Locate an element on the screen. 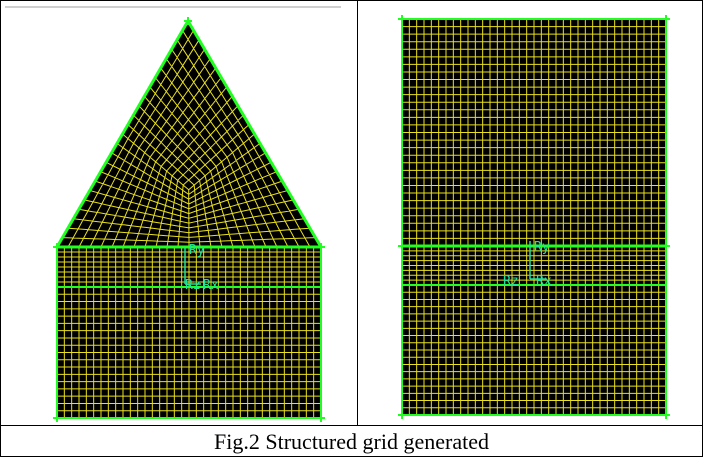 The height and width of the screenshot is (457, 703). axis-triad-left: Ry Rz Rx is located at coordinates (201, 268).